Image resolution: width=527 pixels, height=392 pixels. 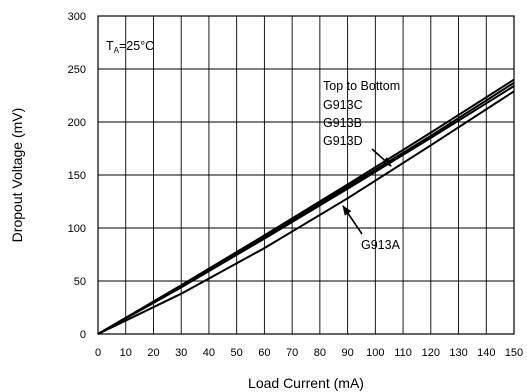 I want to click on x-tick-label: 40, so click(x=209, y=353).